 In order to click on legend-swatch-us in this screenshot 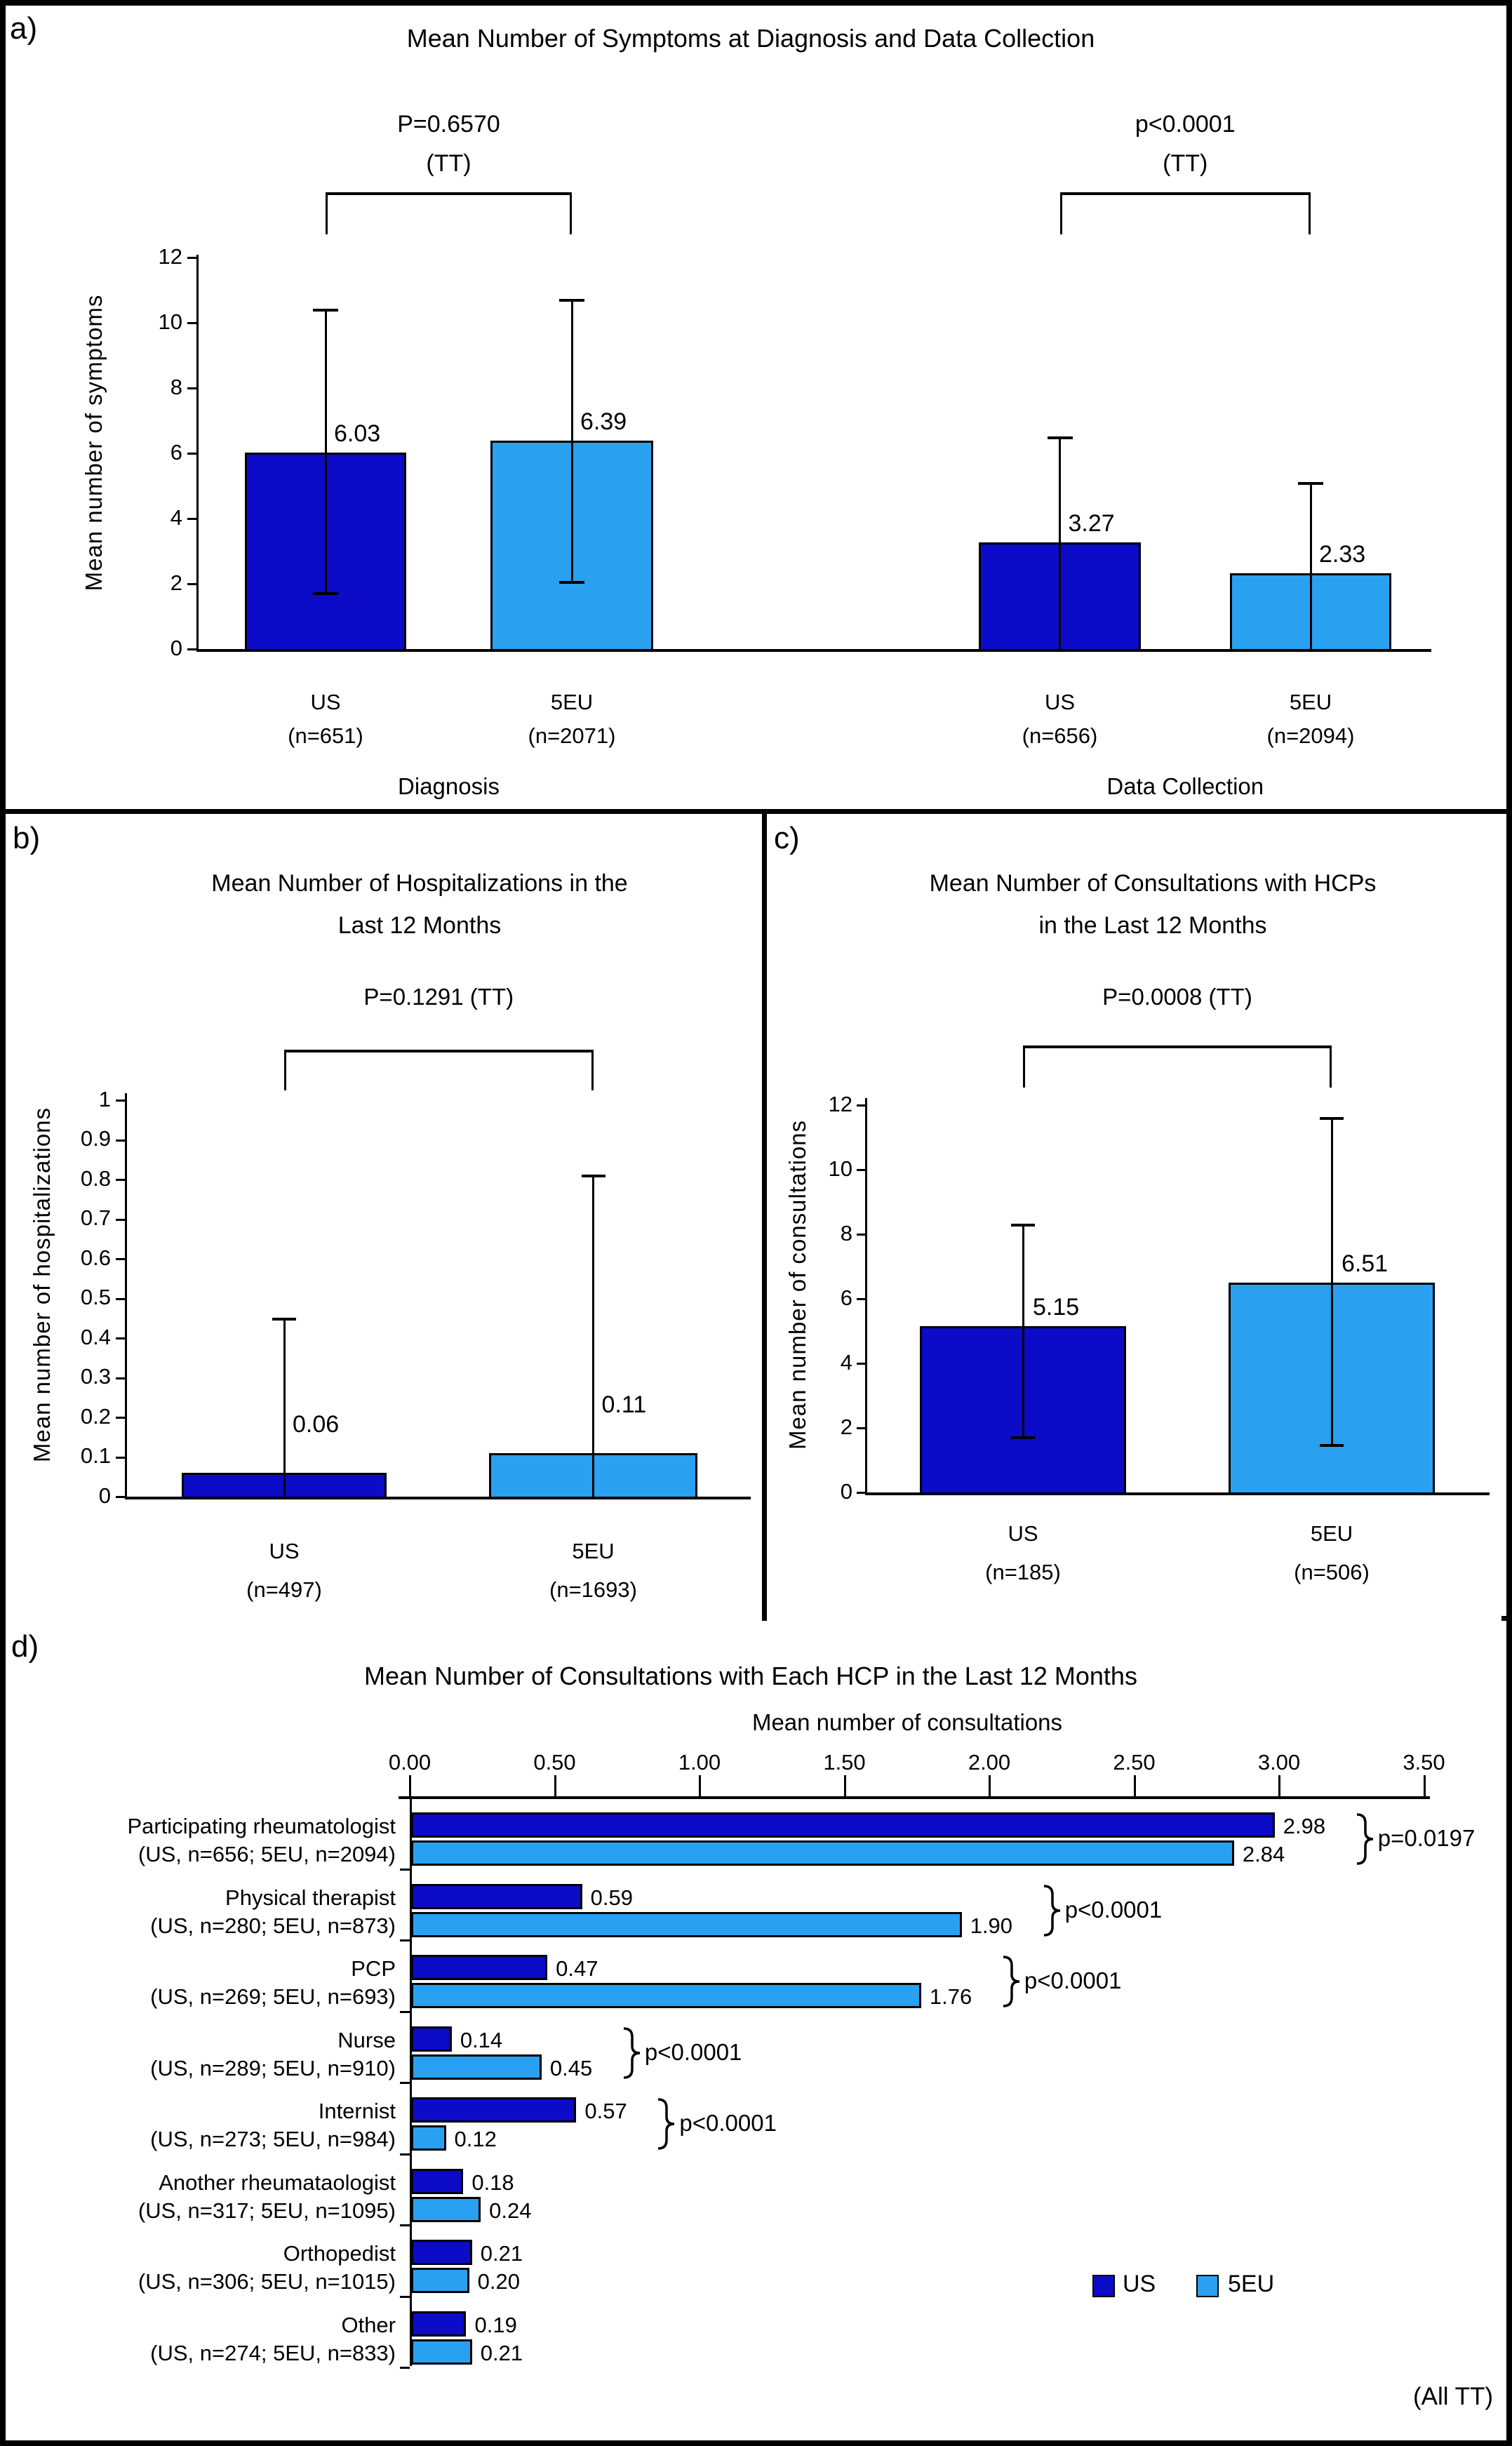, I will do `click(1103, 2286)`.